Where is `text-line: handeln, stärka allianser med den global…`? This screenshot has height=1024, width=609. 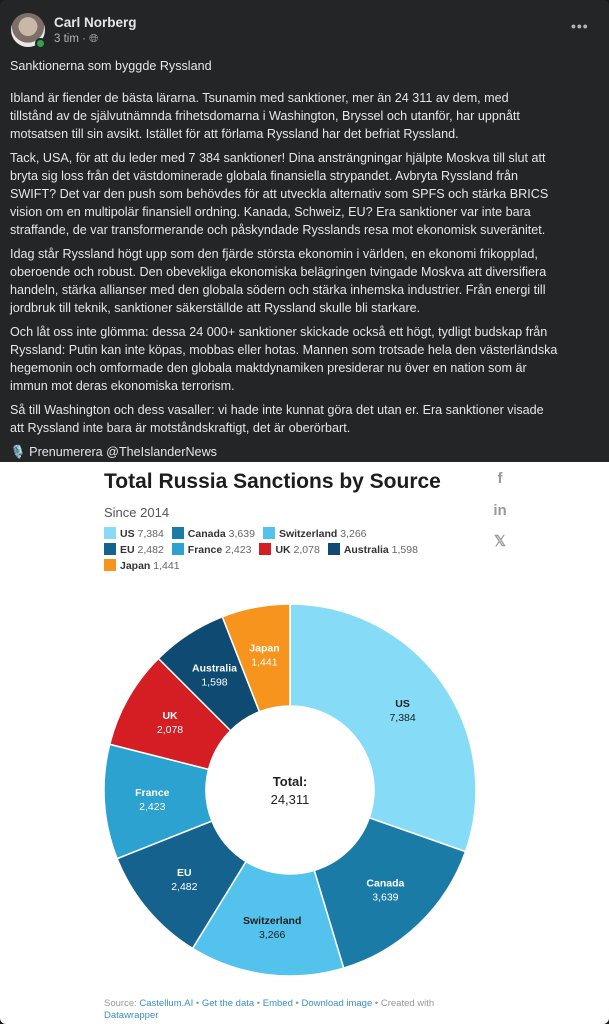 text-line: handeln, stärka allianser med den global… is located at coordinates (278, 290).